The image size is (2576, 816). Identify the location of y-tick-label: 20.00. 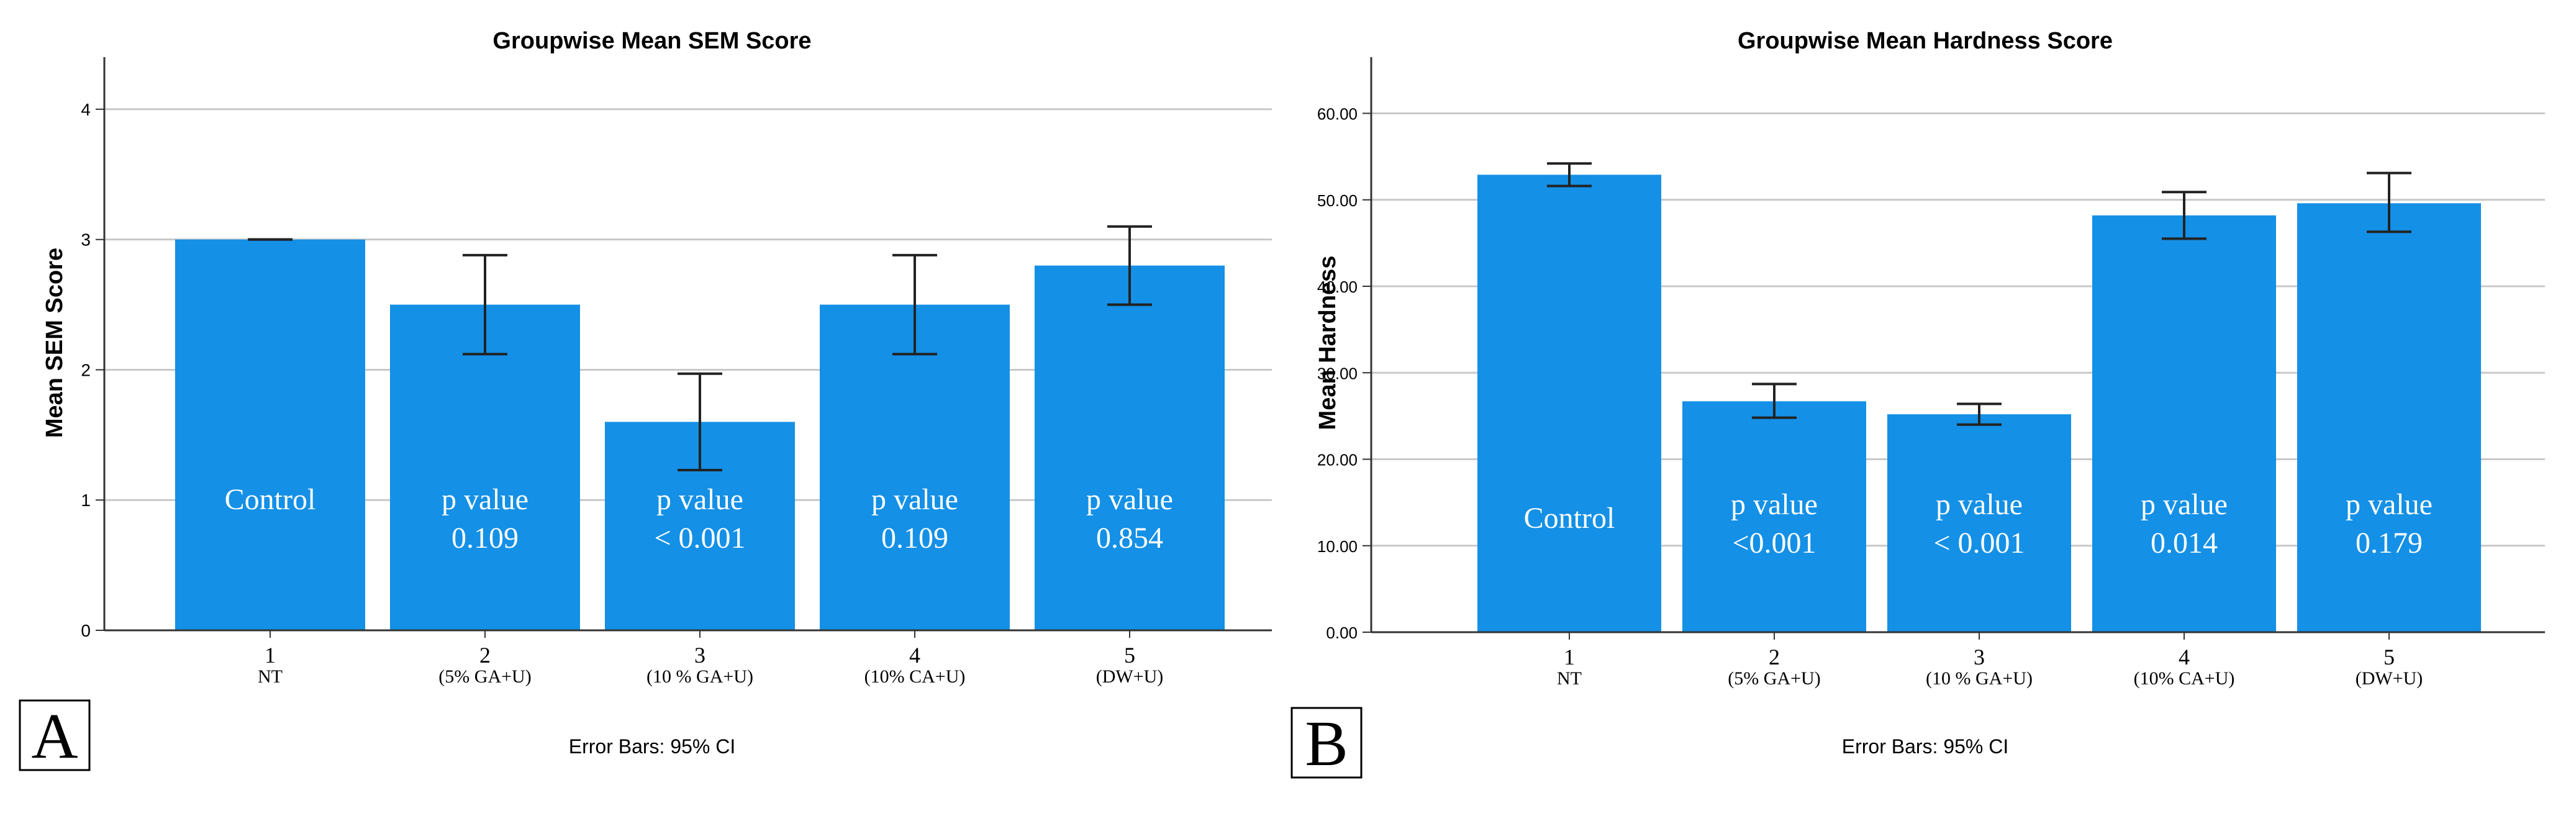
(1337, 460).